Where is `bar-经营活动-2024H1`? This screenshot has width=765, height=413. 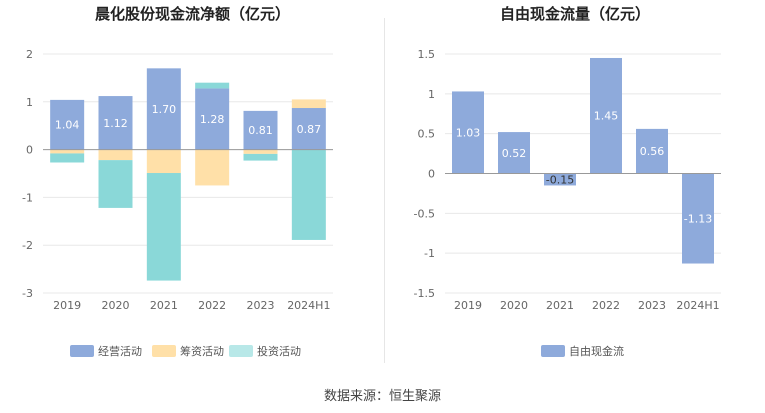
bar-经营活动-2024H1 is located at coordinates (308, 129).